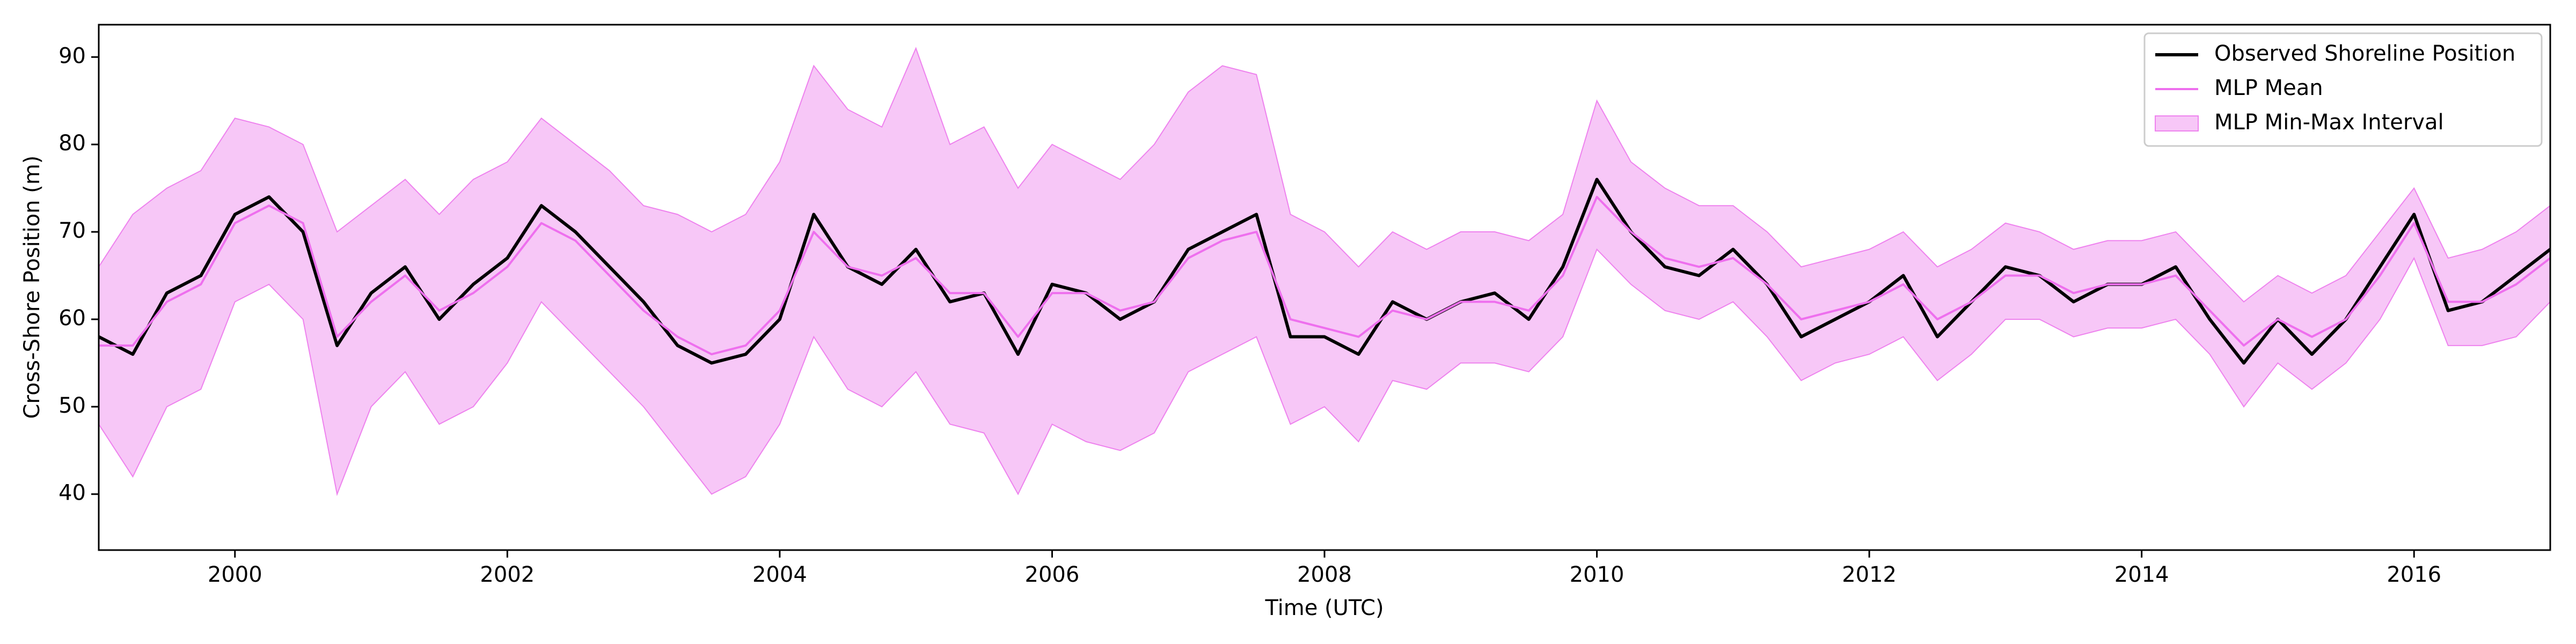  What do you see at coordinates (2329, 122) in the screenshot?
I see `legend-label: MLP Min-Max Interval` at bounding box center [2329, 122].